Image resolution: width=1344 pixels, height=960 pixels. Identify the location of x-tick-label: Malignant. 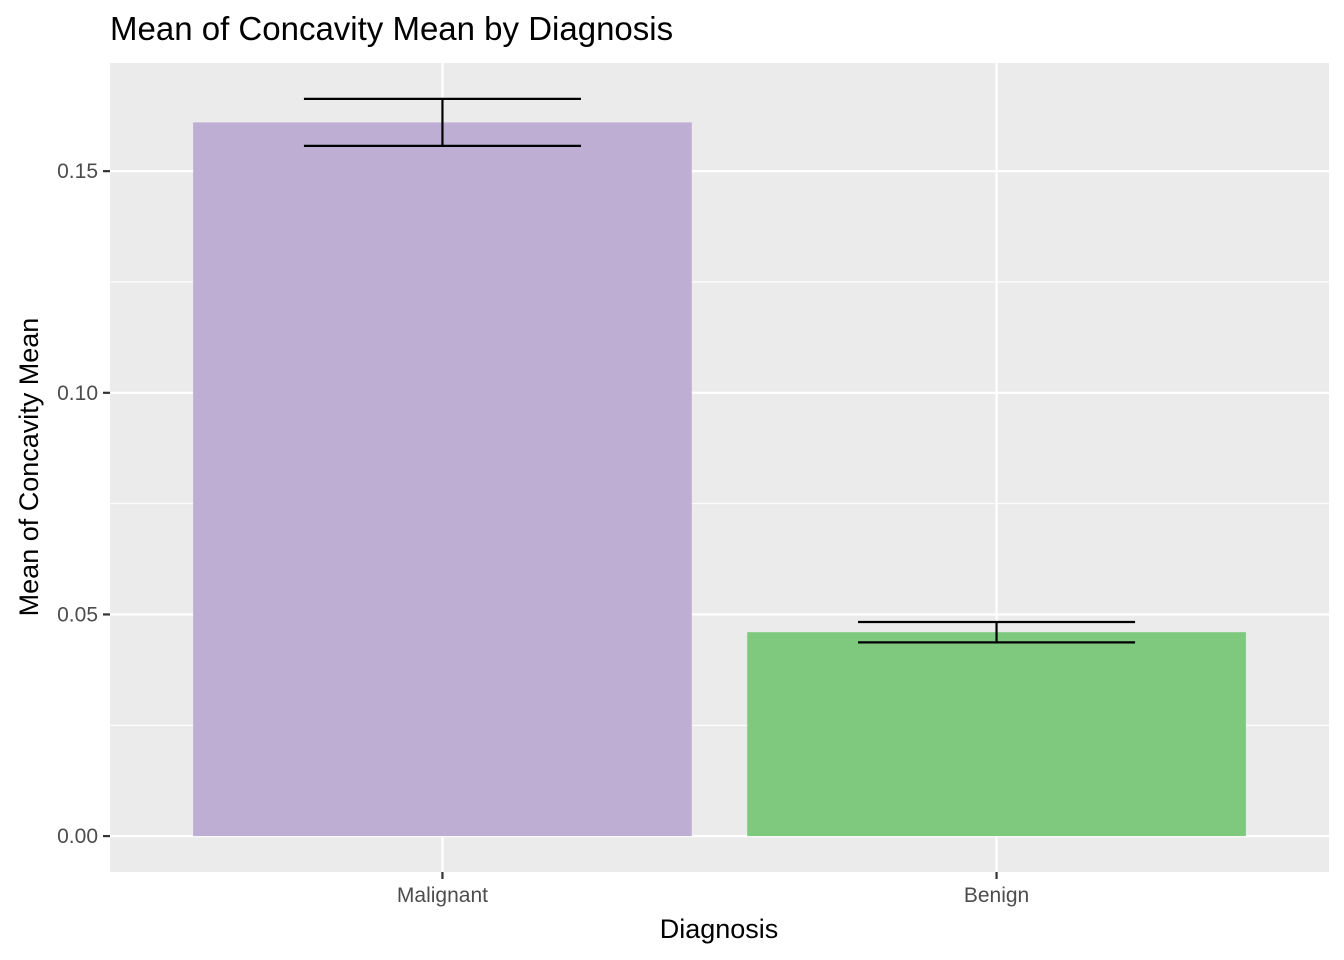
(442, 895).